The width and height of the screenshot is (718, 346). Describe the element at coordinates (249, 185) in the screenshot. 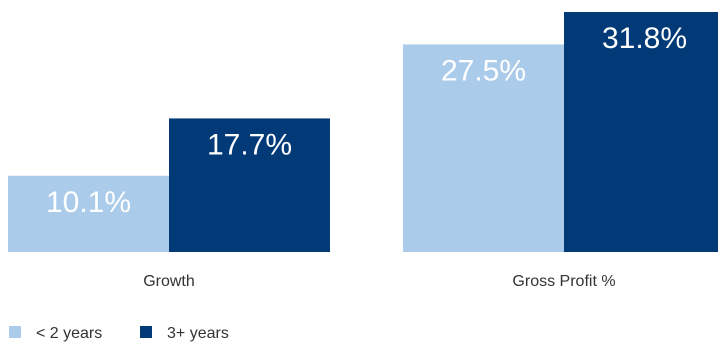

I see `bar-growth-3plus-years` at that location.